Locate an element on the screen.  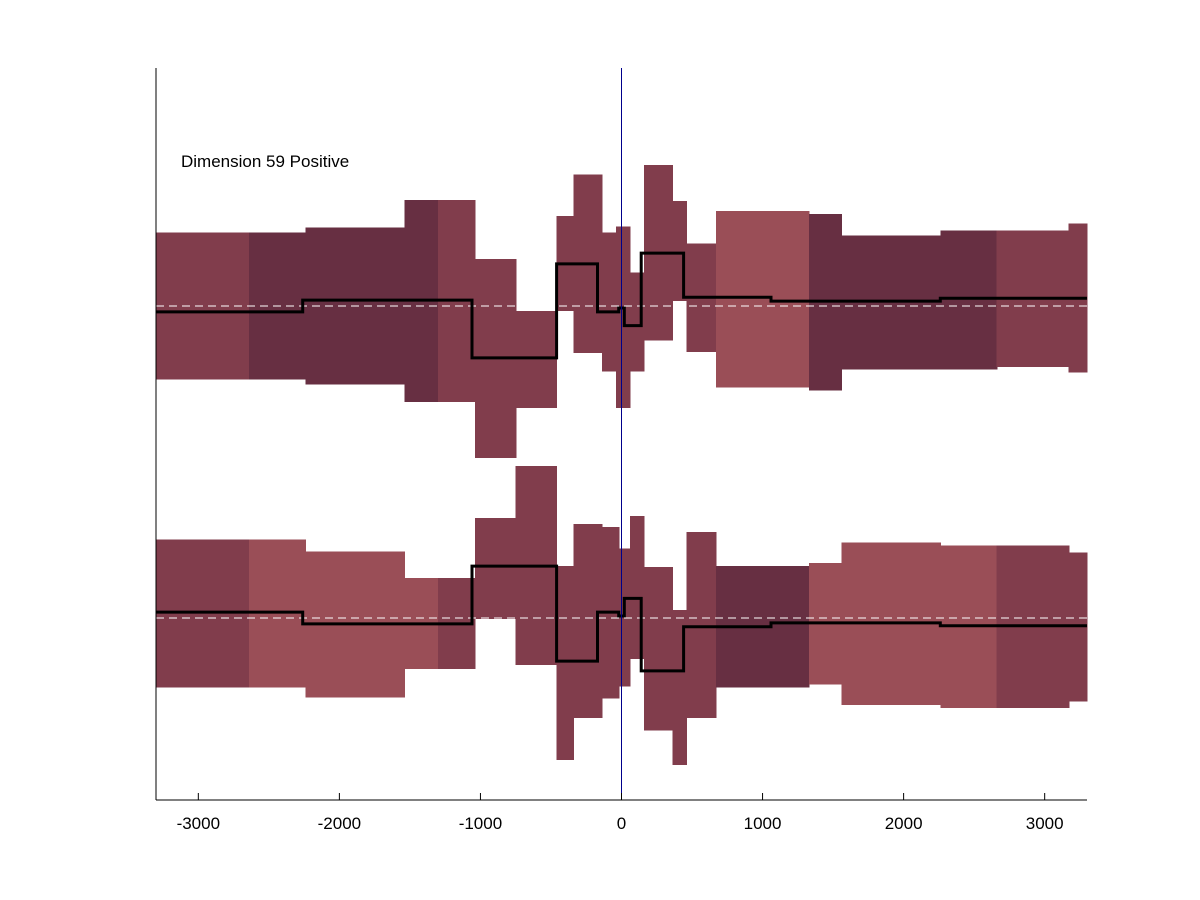
chart-annotation: Dimension 59 Positive is located at coordinates (265, 161).